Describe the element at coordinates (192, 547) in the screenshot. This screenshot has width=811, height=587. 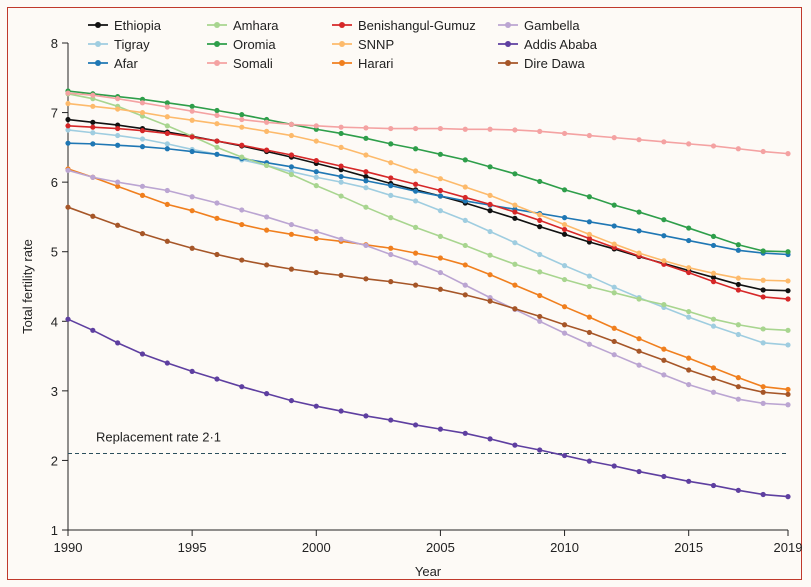
I see `x-tick-label: 1995` at that location.